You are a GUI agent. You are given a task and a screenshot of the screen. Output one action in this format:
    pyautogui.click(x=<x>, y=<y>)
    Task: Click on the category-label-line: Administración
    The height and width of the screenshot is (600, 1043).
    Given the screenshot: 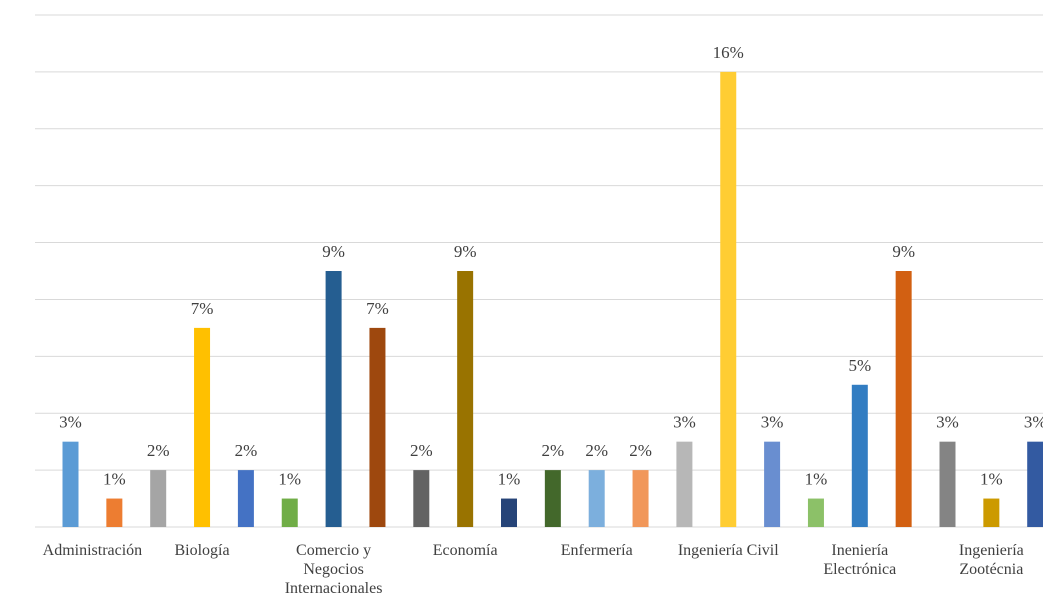 What is the action you would take?
    pyautogui.click(x=93, y=550)
    